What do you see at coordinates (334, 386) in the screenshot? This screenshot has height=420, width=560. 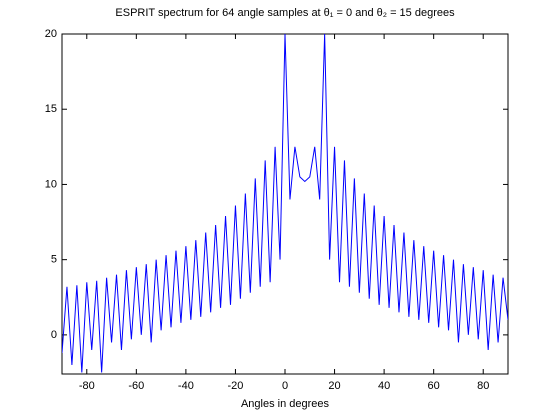 I see `x-tick-label: 20` at bounding box center [334, 386].